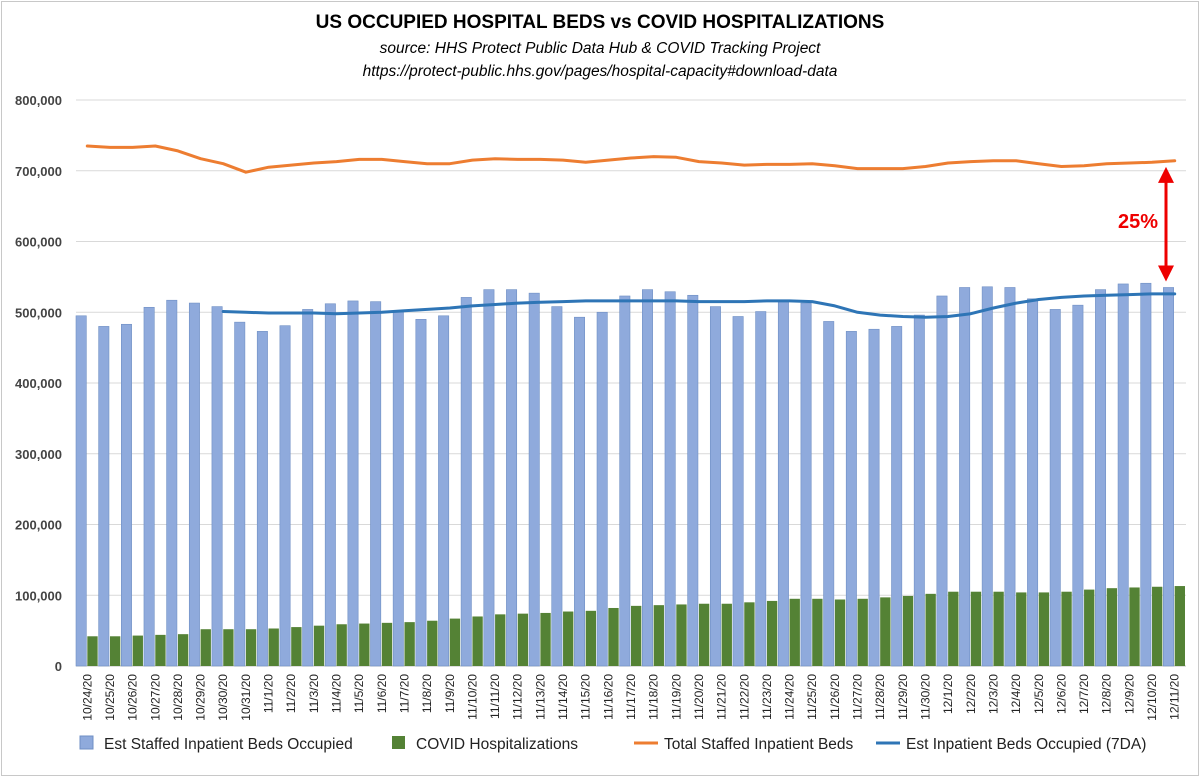  What do you see at coordinates (155, 697) in the screenshot?
I see `x-tick-label: 10/27/20` at bounding box center [155, 697].